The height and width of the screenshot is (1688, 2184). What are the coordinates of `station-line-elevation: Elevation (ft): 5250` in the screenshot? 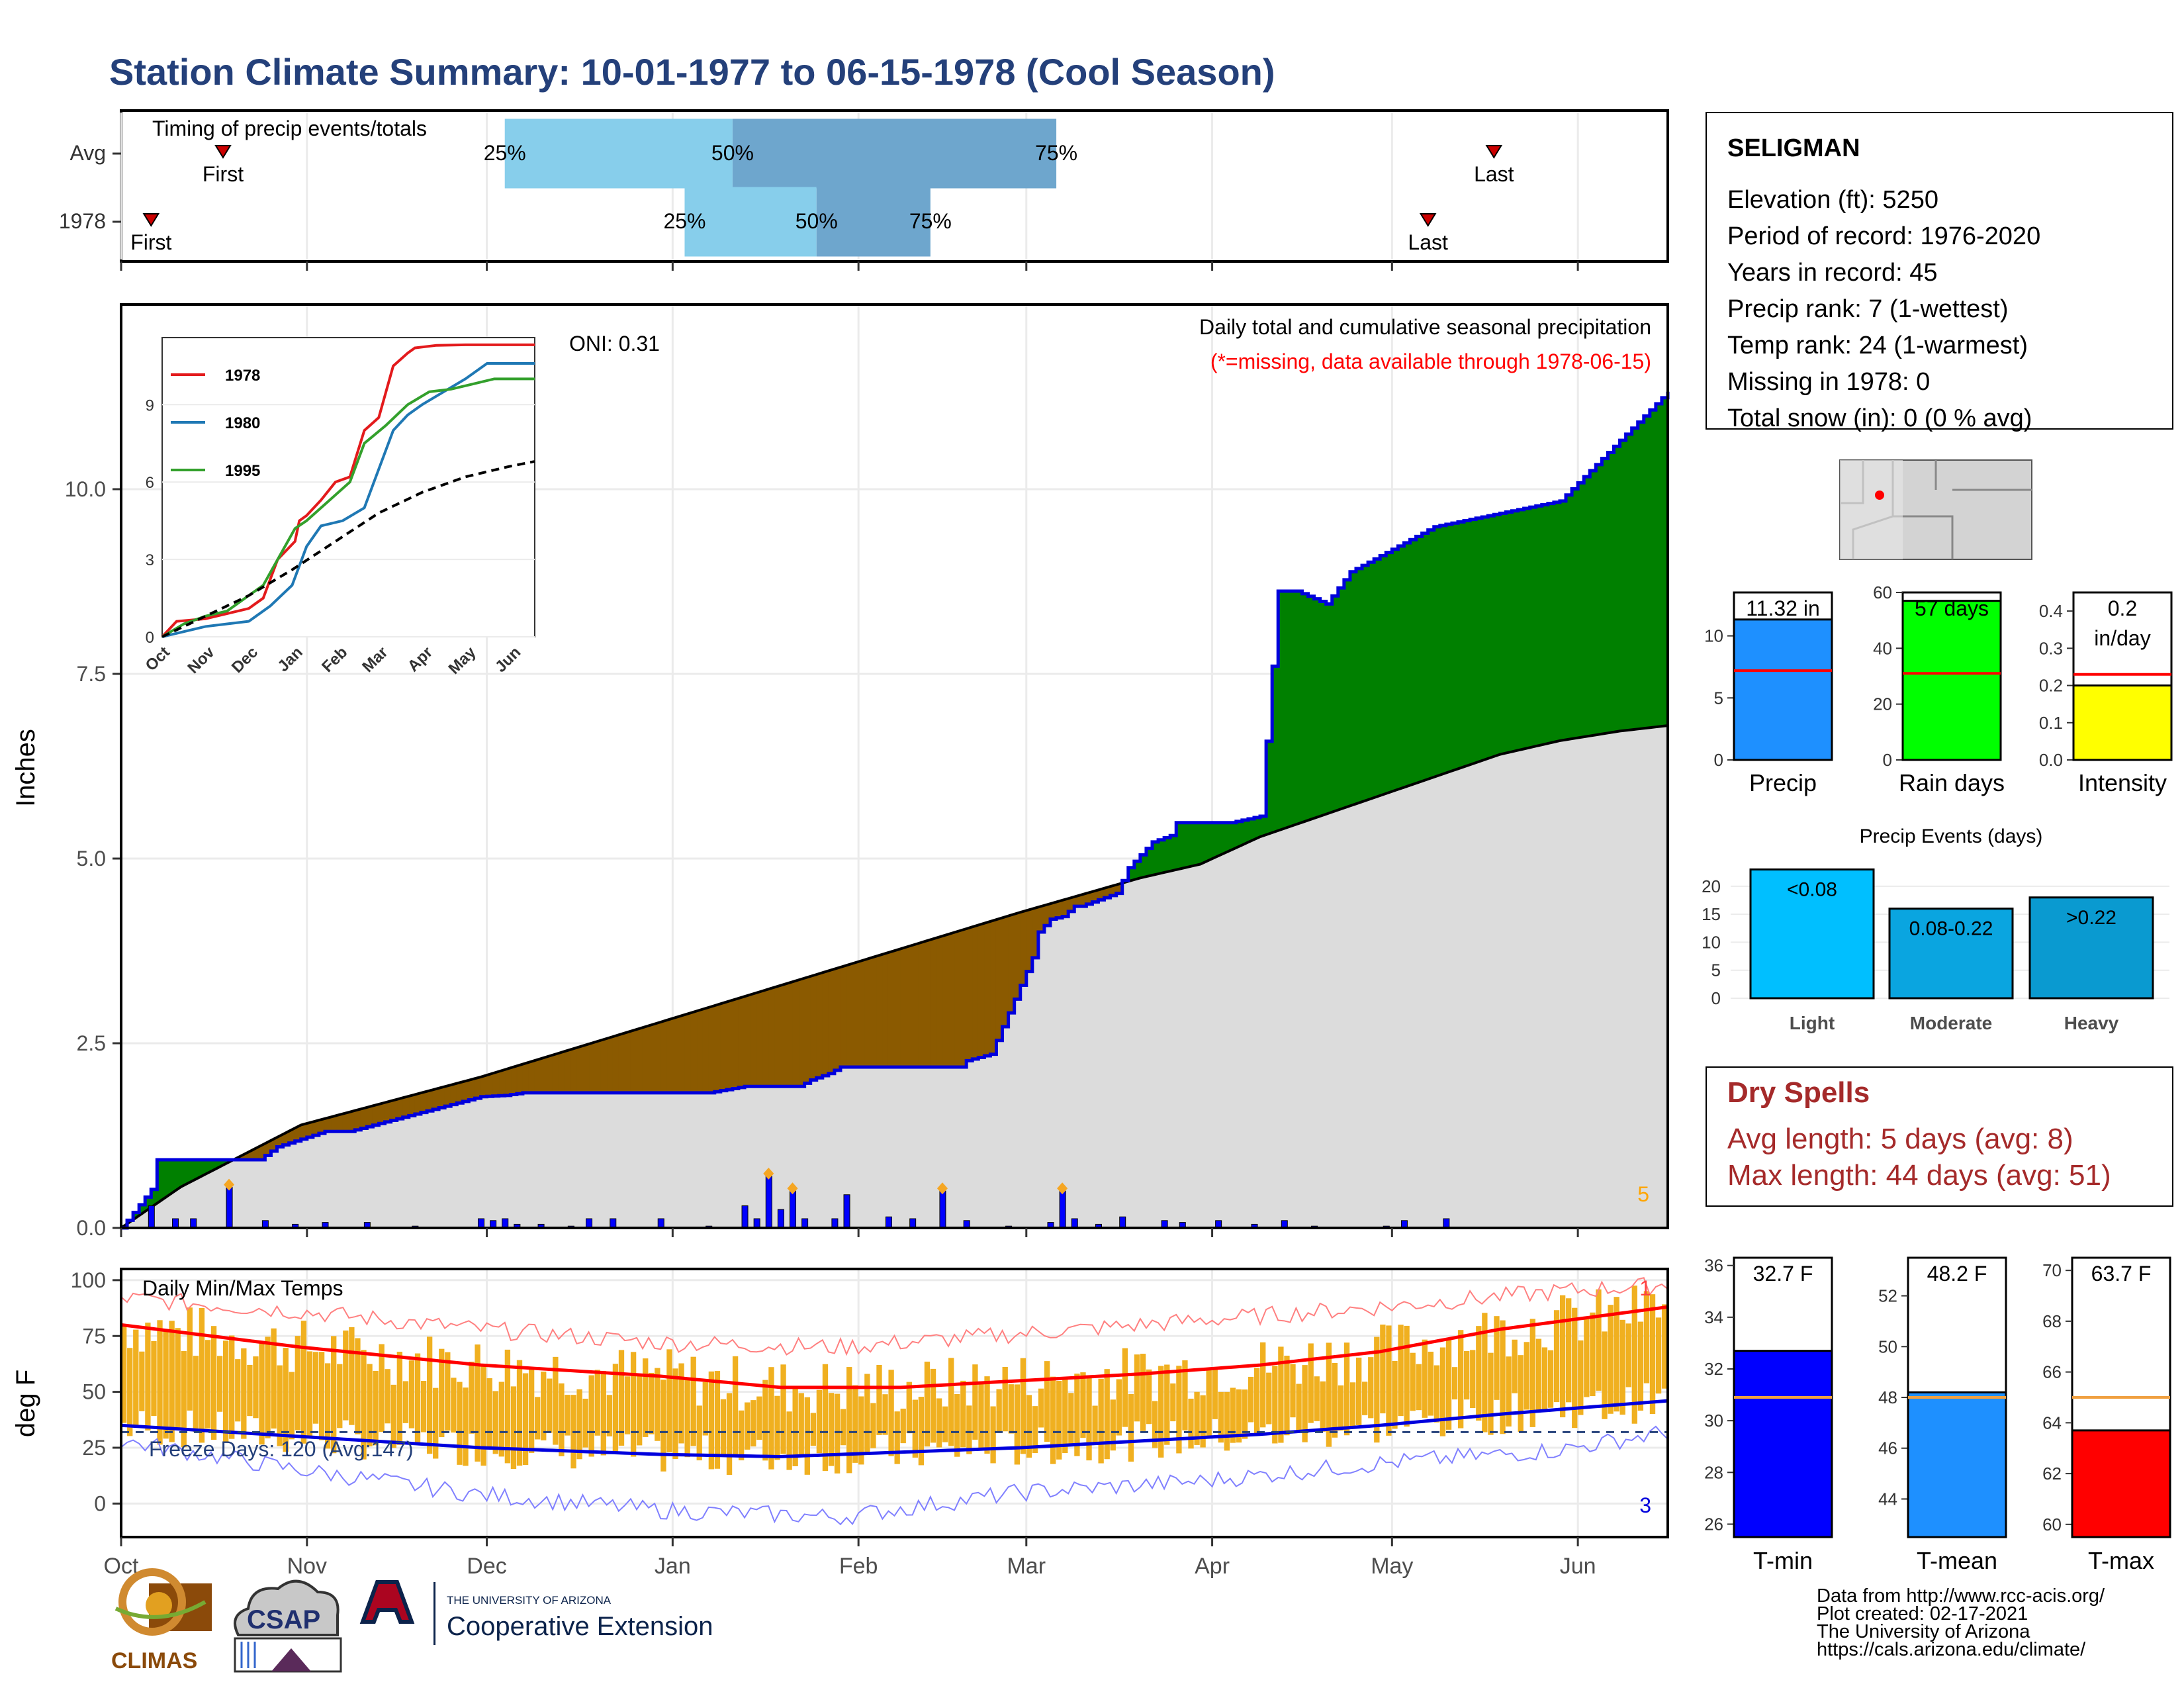 It's located at (1832, 200).